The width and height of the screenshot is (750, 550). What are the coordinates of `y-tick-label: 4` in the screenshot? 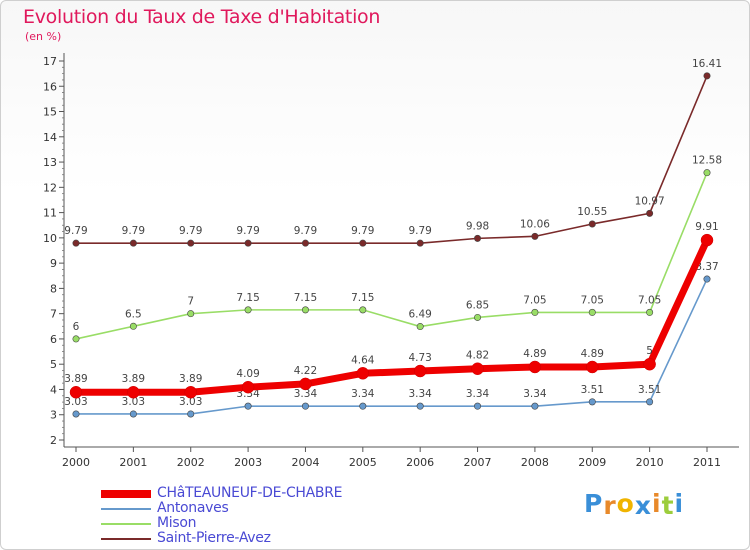 It's located at (53, 389).